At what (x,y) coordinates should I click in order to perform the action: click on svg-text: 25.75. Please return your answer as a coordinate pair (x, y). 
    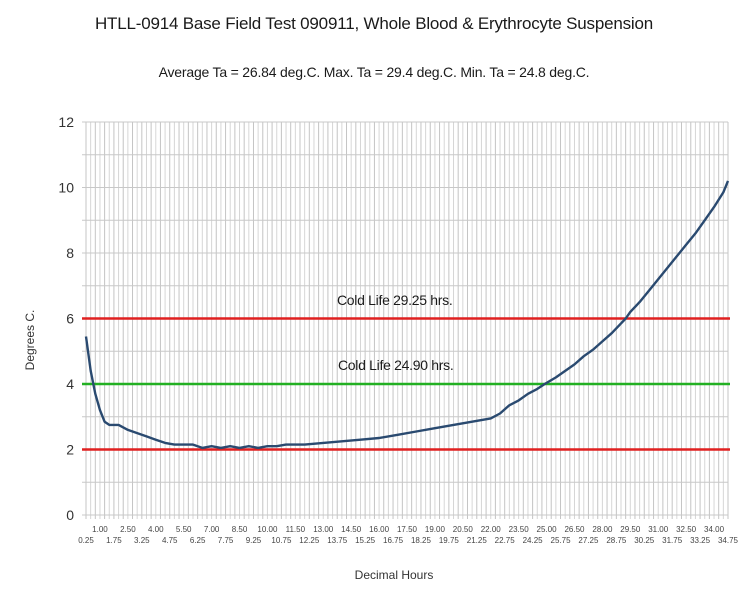
    Looking at the image, I should click on (561, 540).